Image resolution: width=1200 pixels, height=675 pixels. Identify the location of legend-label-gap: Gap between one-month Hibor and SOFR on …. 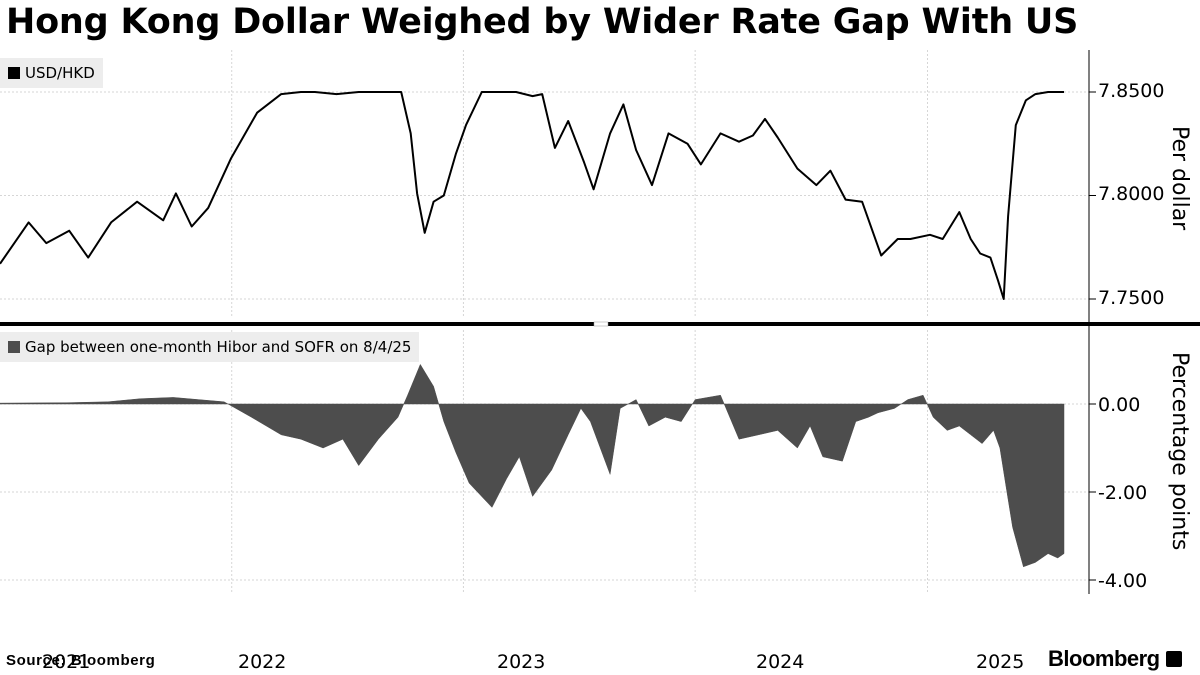
(218, 347).